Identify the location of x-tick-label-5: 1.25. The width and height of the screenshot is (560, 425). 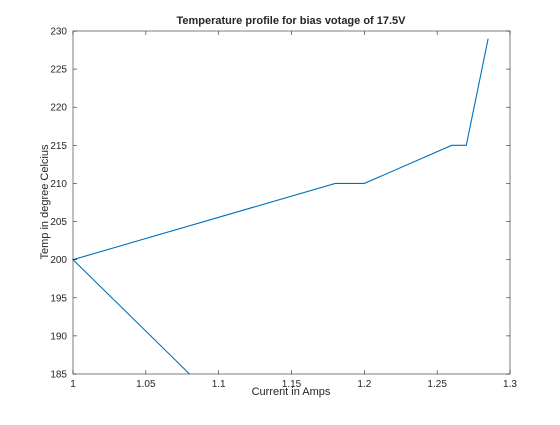
(437, 384).